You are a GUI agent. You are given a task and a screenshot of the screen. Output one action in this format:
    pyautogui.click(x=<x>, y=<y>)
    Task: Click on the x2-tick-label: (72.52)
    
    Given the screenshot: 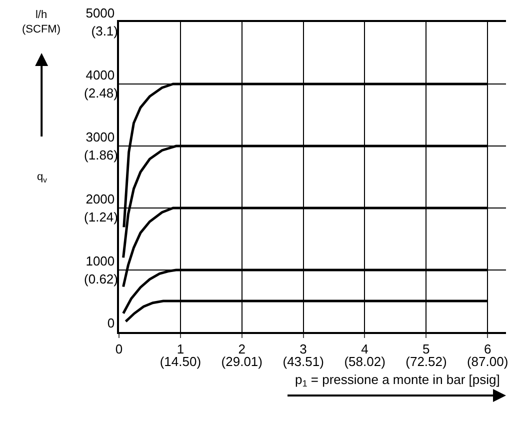 What is the action you would take?
    pyautogui.click(x=426, y=361)
    